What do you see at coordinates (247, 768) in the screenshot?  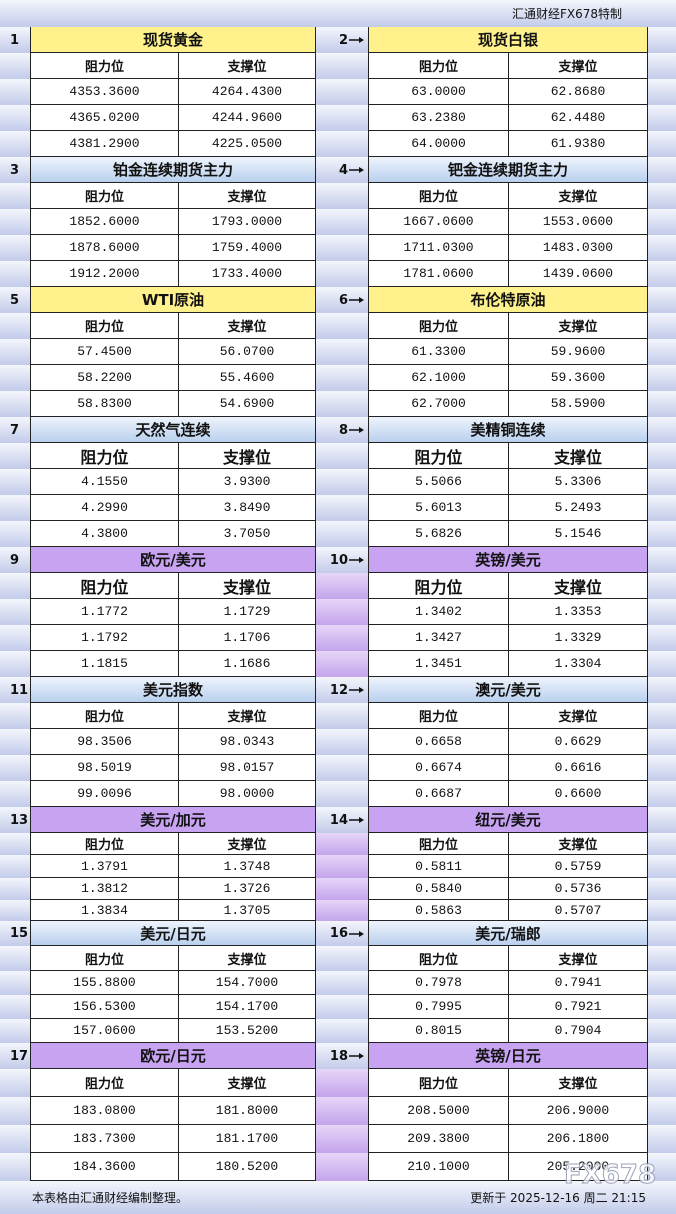 I see `support-value: 98.0157` at bounding box center [247, 768].